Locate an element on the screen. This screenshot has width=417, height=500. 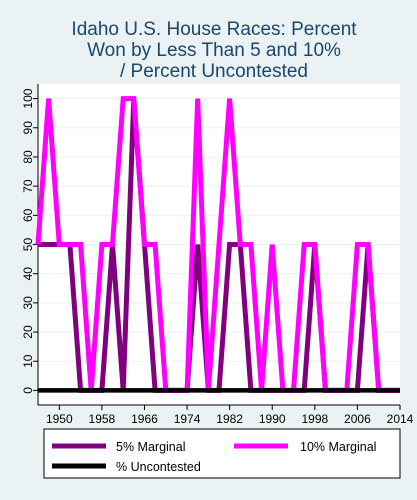
legend-box is located at coordinates (222, 453).